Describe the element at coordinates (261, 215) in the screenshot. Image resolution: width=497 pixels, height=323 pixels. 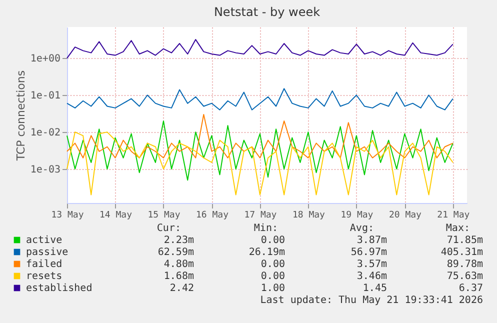
I see `x-tick-label: 17 May` at that location.